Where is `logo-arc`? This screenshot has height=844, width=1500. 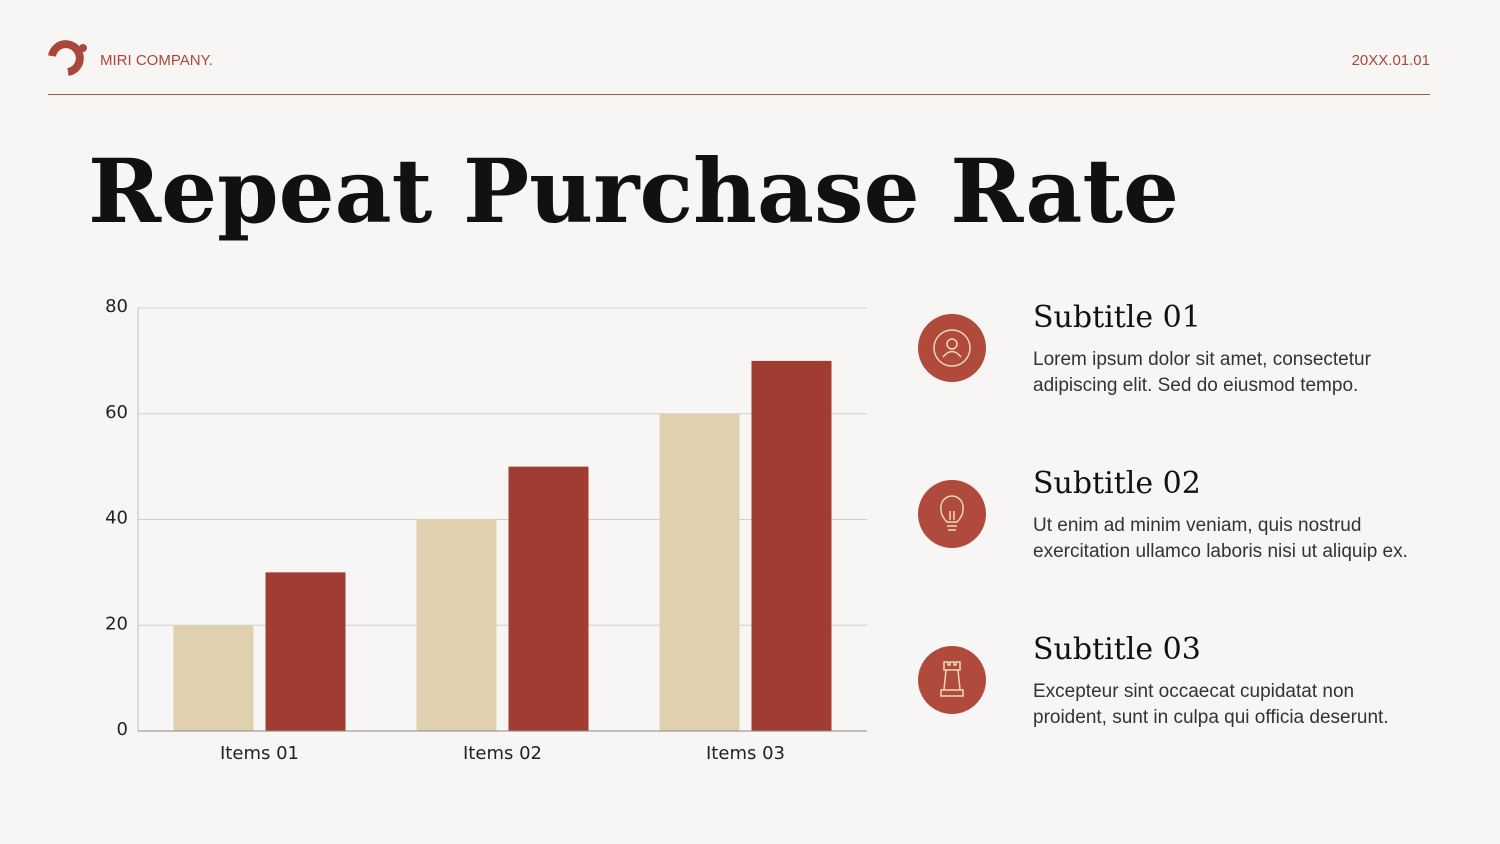 logo-arc is located at coordinates (66, 58).